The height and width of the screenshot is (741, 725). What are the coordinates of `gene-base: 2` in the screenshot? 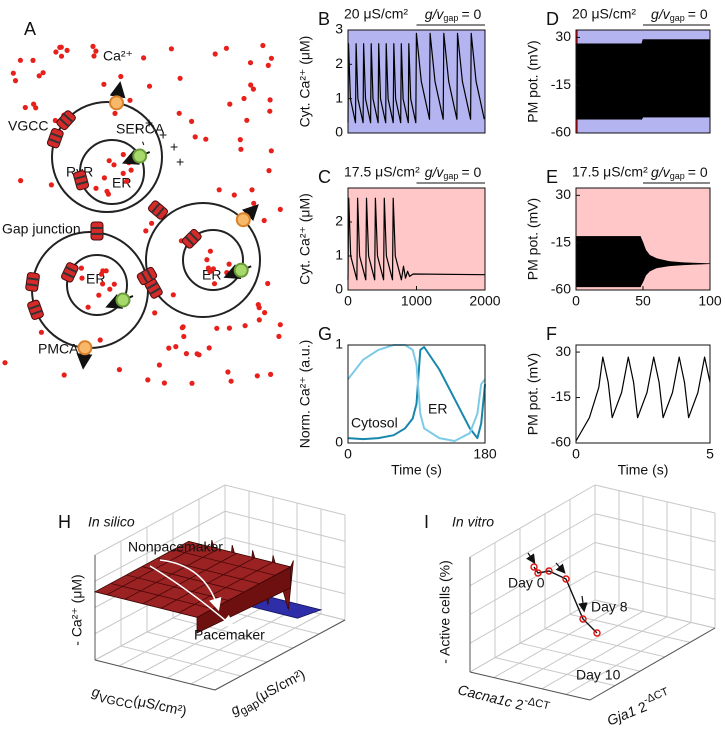 It's located at (520, 703).